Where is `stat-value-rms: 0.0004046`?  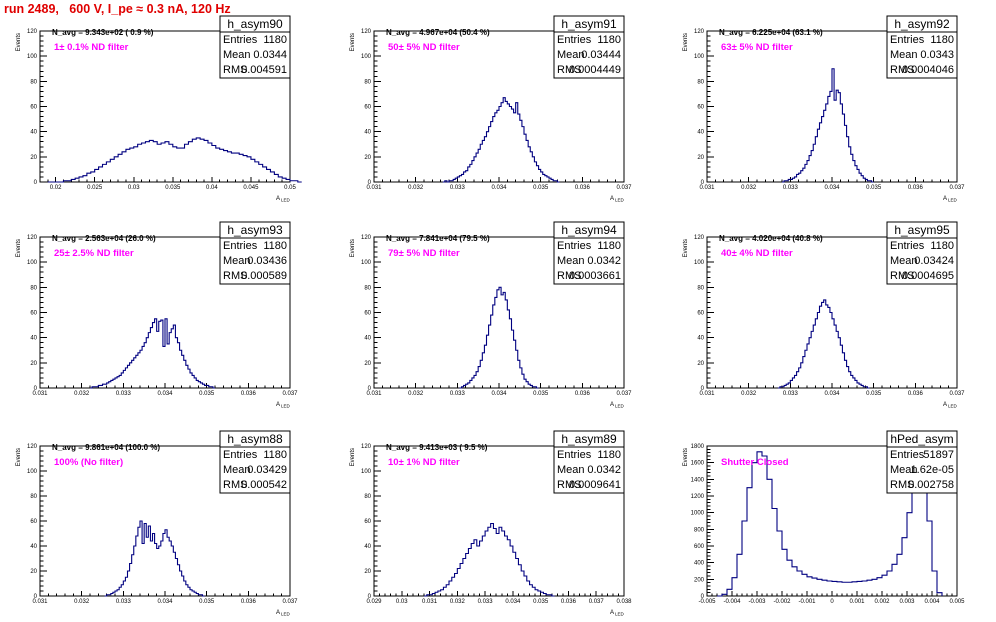 stat-value-rms: 0.0004046 is located at coordinates (928, 70).